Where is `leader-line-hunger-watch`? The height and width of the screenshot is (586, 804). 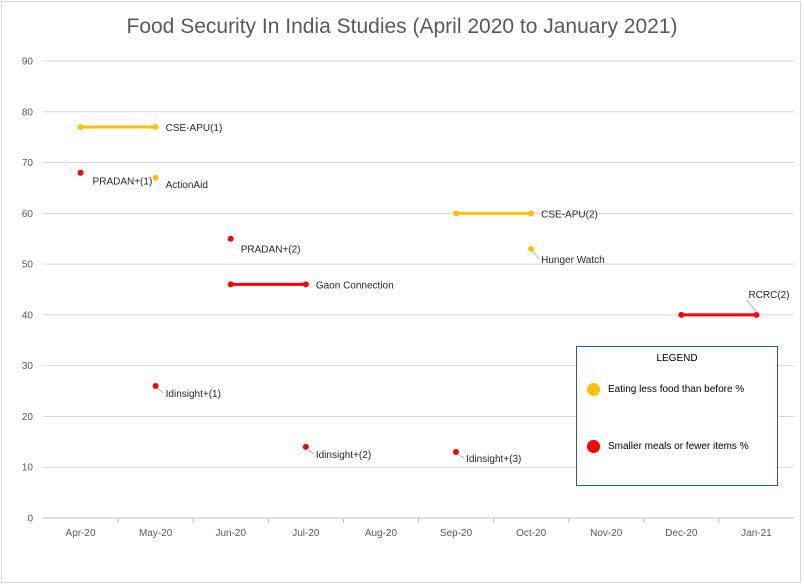
leader-line-hunger-watch is located at coordinates (535, 255).